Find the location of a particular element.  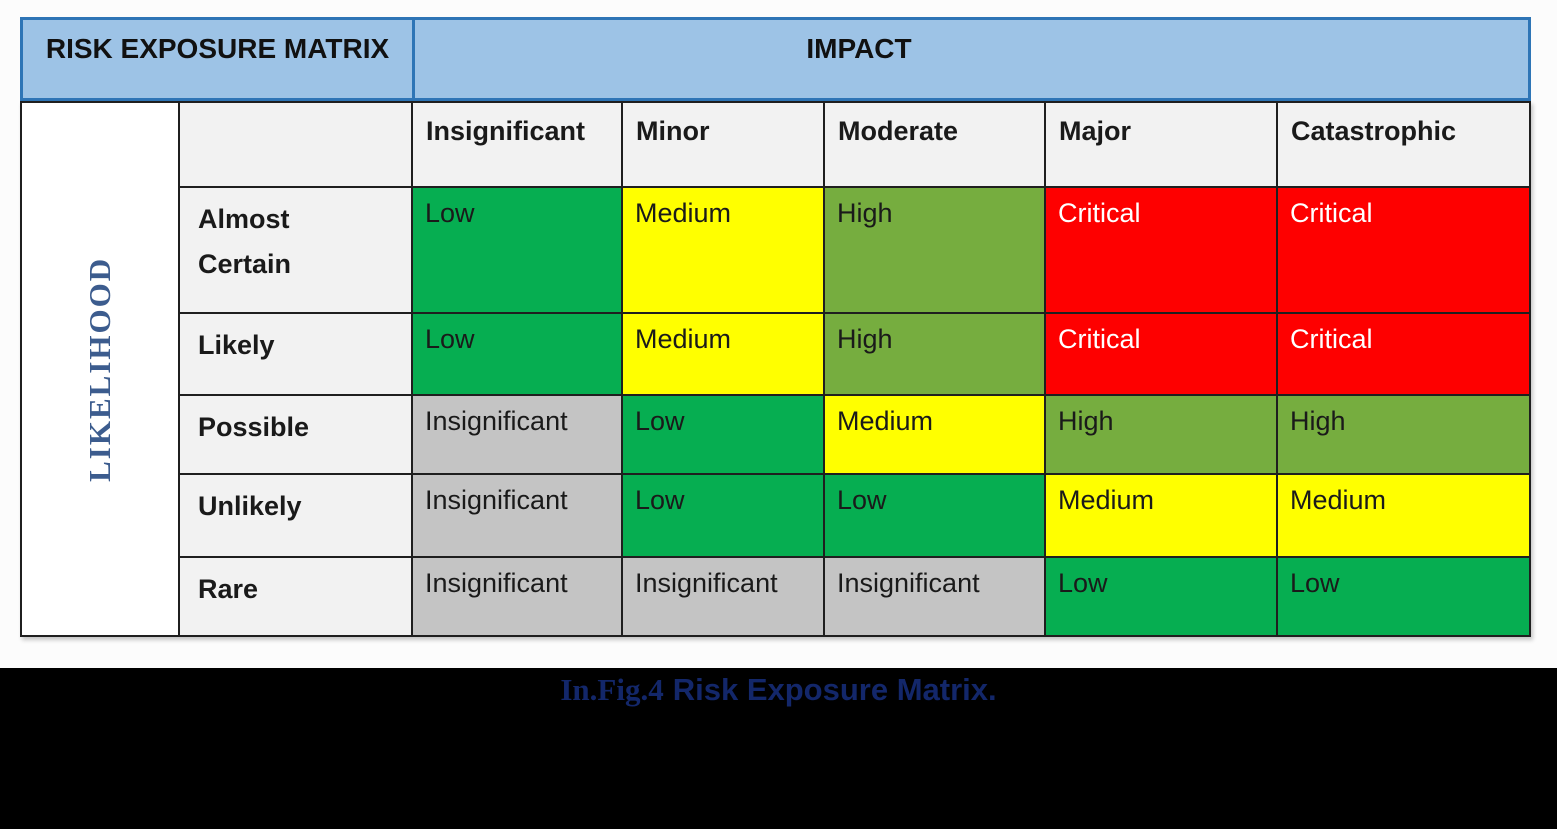

likelihood-axis-label: LIKELIHOOD is located at coordinates (99, 369).